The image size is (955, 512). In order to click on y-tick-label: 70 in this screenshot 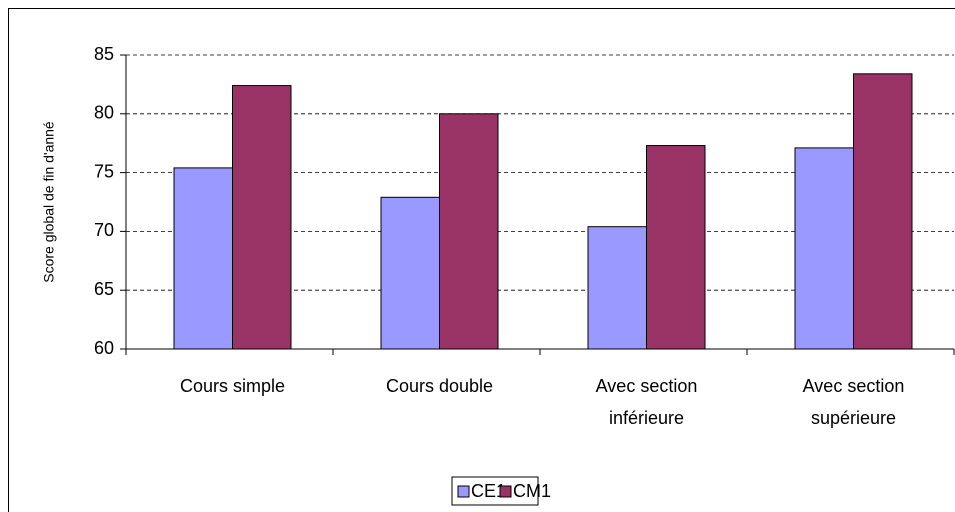, I will do `click(104, 230)`.